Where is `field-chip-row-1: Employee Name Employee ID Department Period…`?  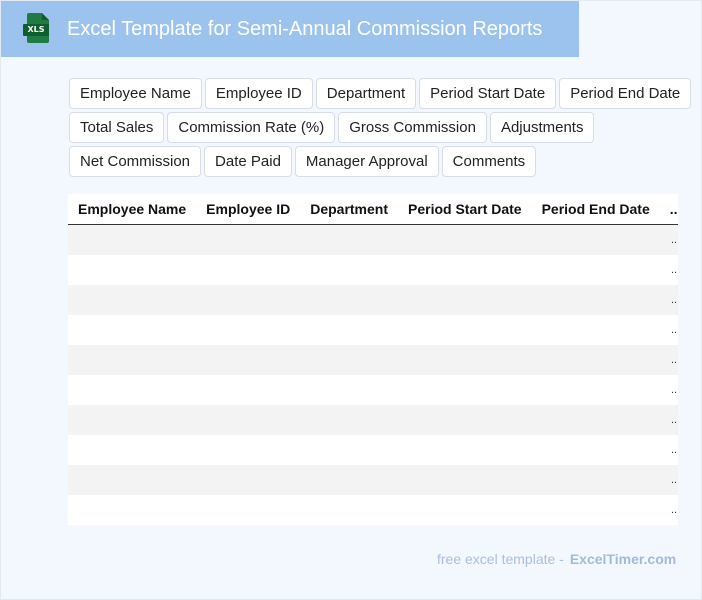 field-chip-row-1: Employee Name Employee ID Department Period… is located at coordinates (380, 93).